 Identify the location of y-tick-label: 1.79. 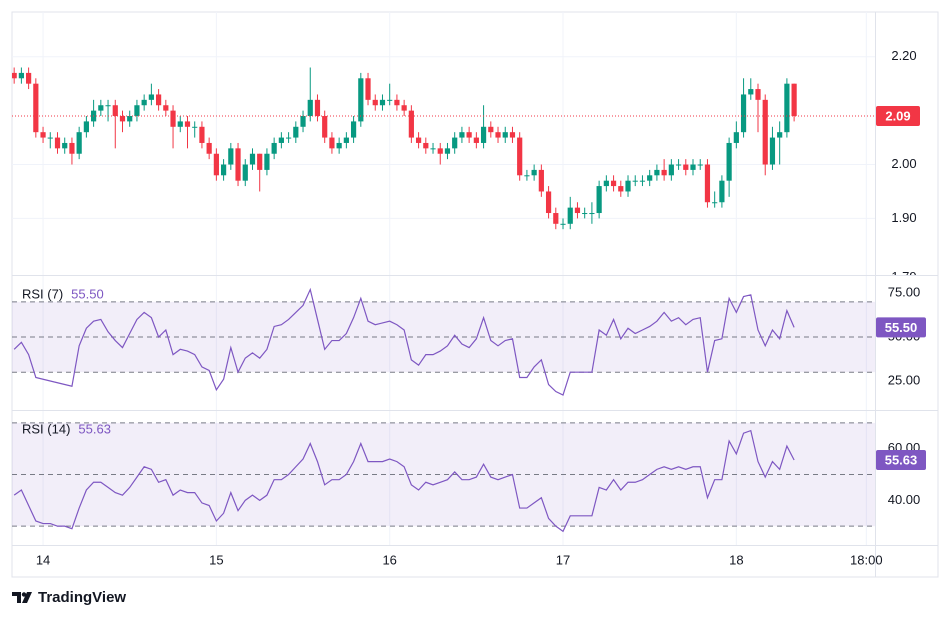
(903, 276).